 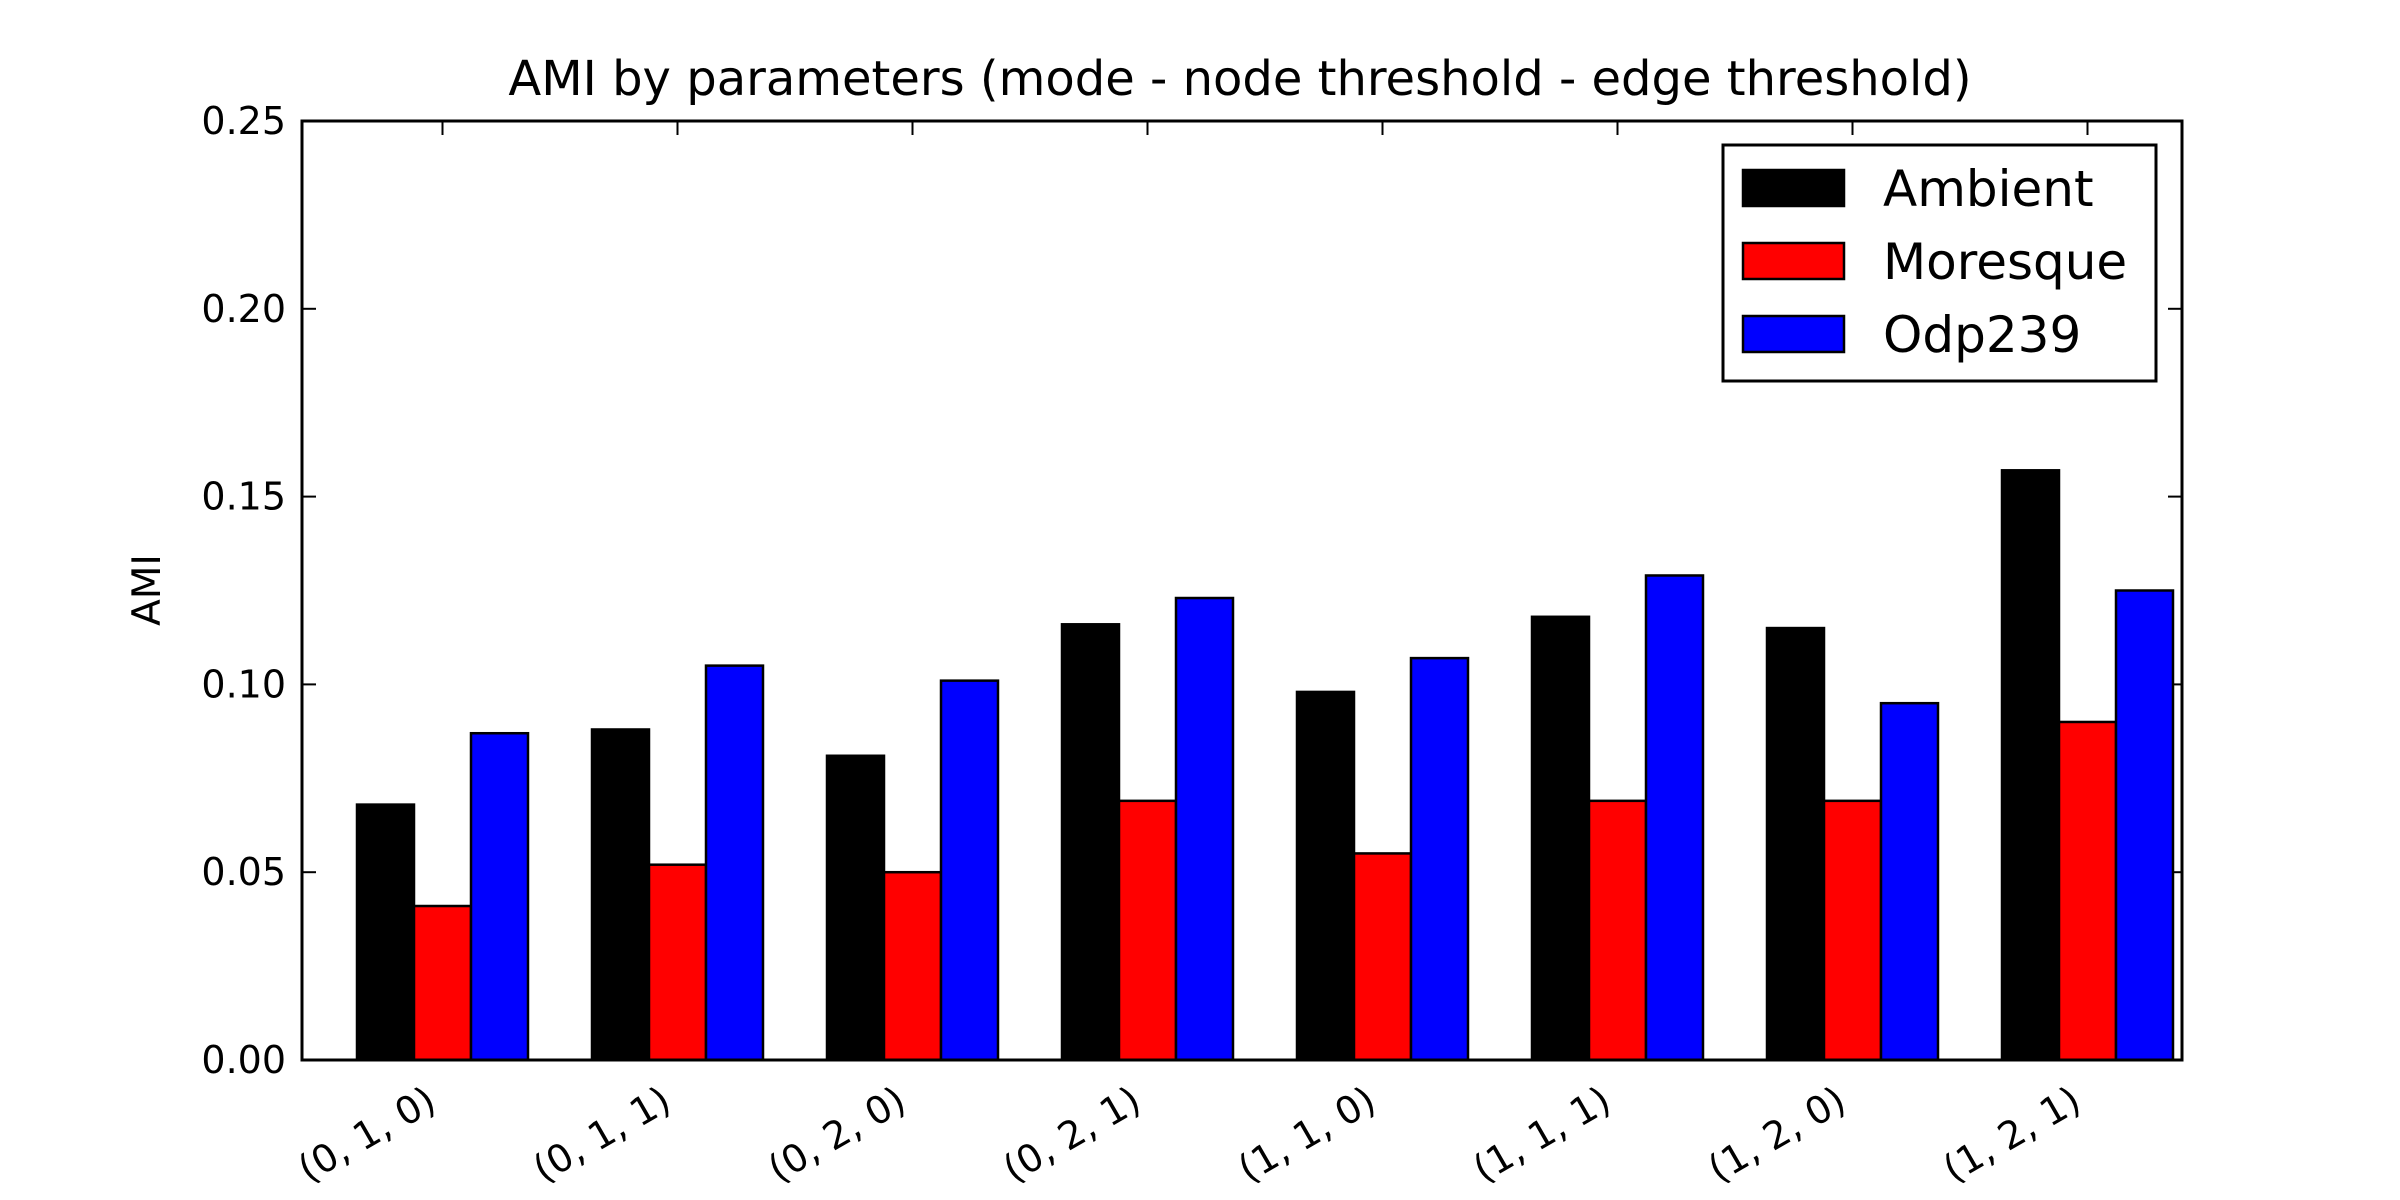 I want to click on legend-label-odp239: Odp239, so click(x=1982, y=335).